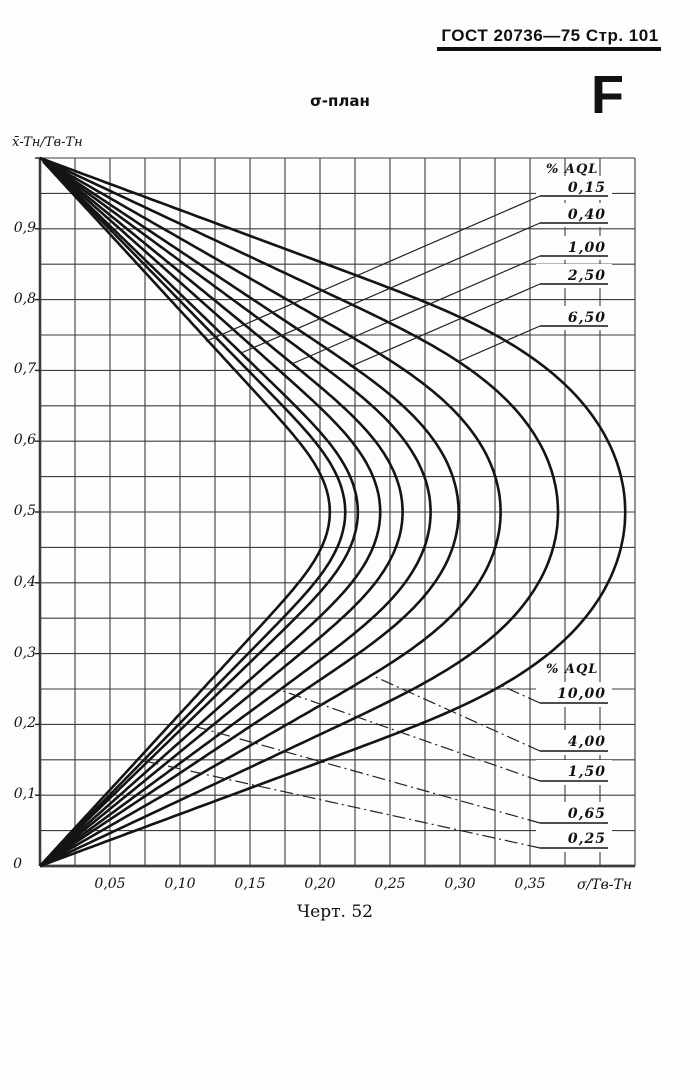 This screenshot has width=700, height=1090. I want to click on leader-line-10,00, so click(520, 694).